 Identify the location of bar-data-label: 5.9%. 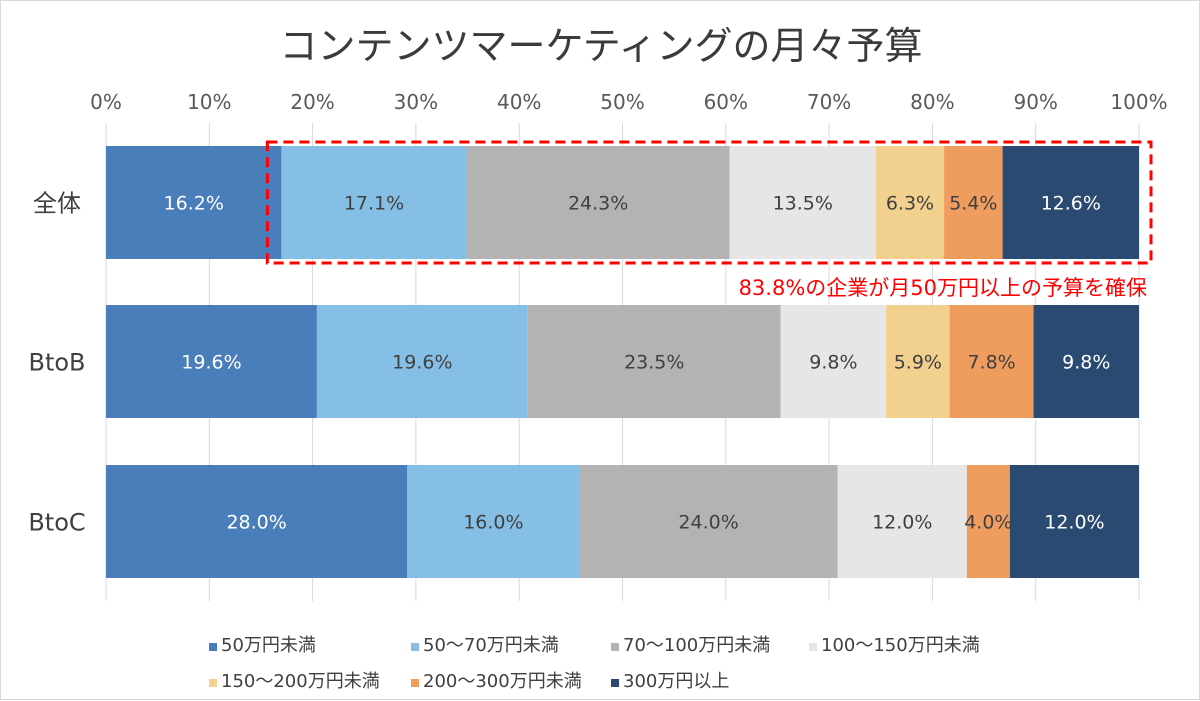
(918, 363).